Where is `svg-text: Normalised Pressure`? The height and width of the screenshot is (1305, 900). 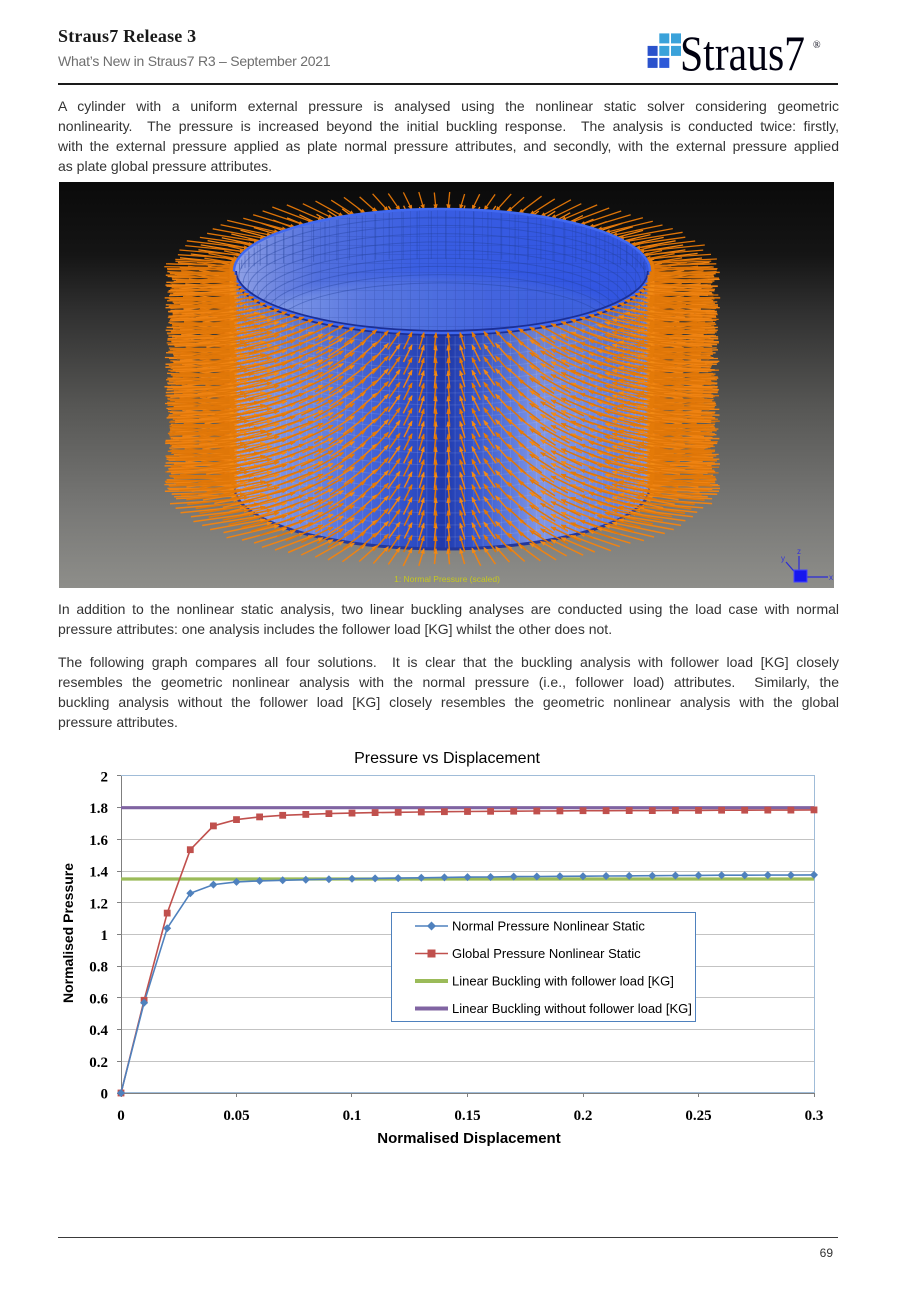 svg-text: Normalised Pressure is located at coordinates (68, 933).